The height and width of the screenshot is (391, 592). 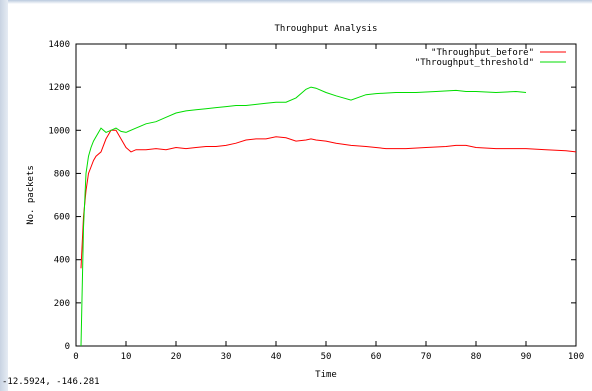 What do you see at coordinates (31, 195) in the screenshot?
I see `y-axis-label: No. packets` at bounding box center [31, 195].